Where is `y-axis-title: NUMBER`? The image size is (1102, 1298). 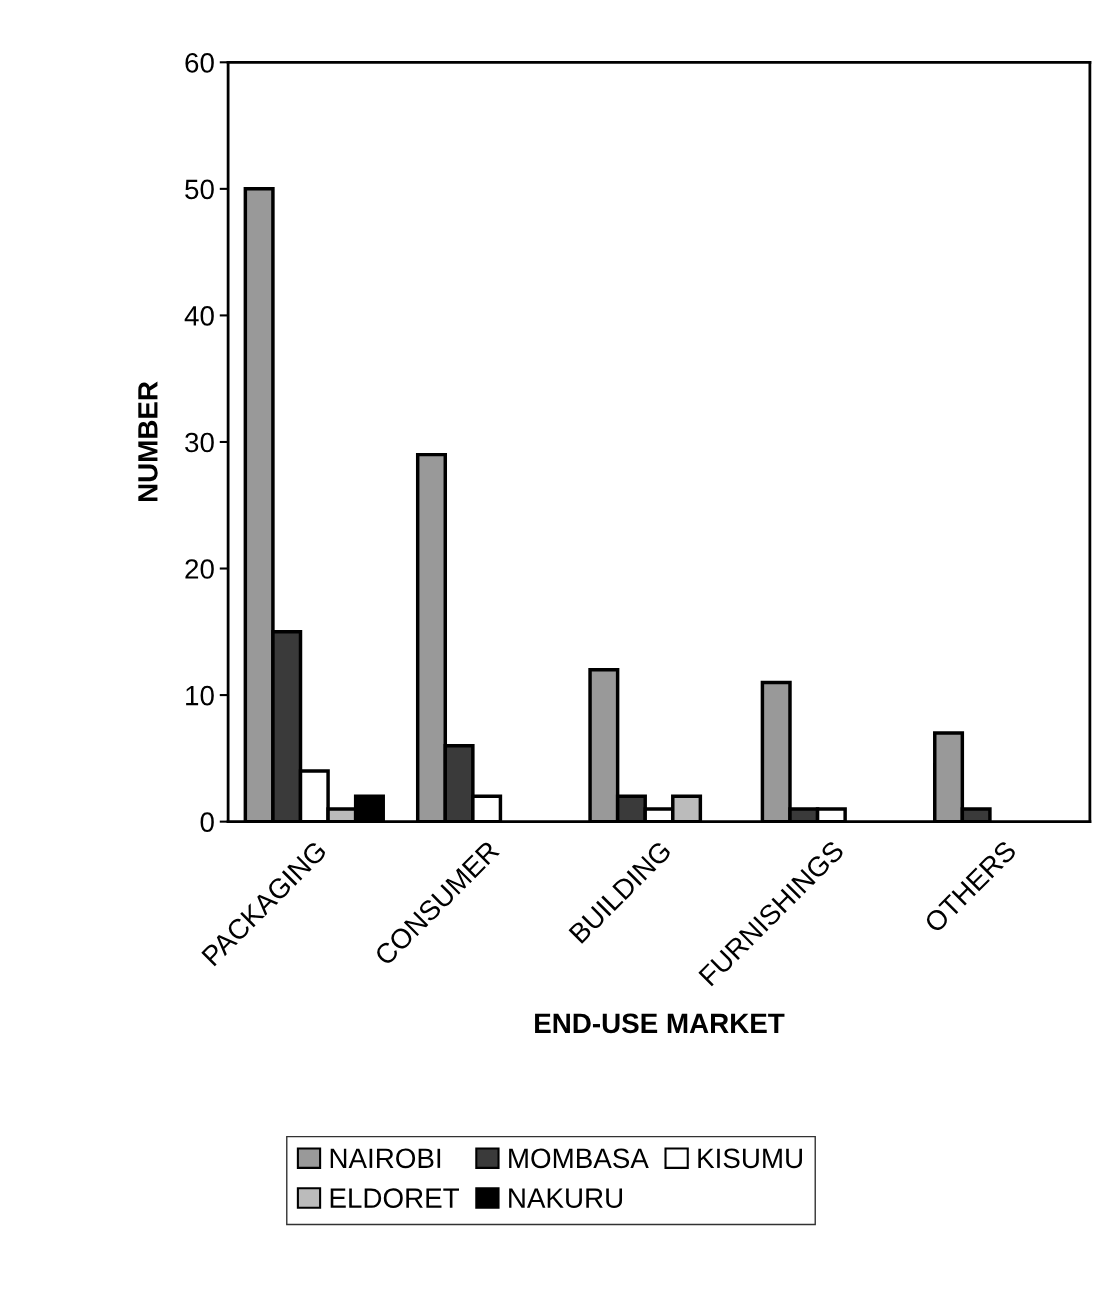
y-axis-title: NUMBER is located at coordinates (148, 441).